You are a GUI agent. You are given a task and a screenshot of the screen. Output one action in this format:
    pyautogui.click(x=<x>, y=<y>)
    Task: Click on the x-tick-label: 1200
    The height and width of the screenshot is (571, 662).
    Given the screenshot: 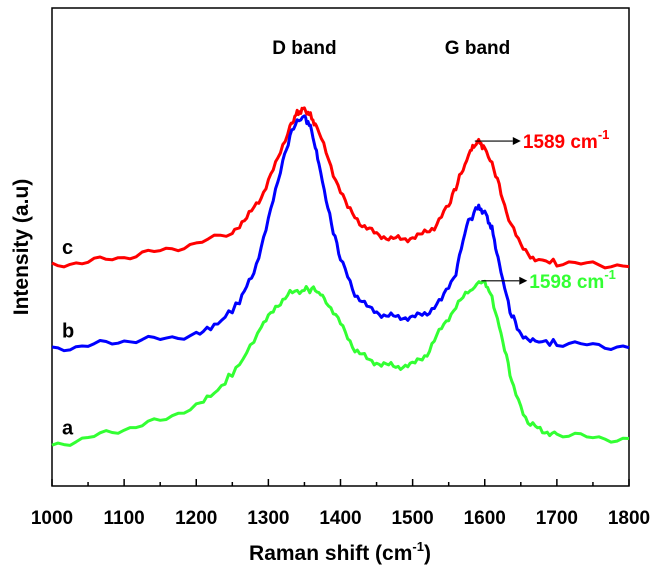 What is the action you would take?
    pyautogui.click(x=196, y=518)
    